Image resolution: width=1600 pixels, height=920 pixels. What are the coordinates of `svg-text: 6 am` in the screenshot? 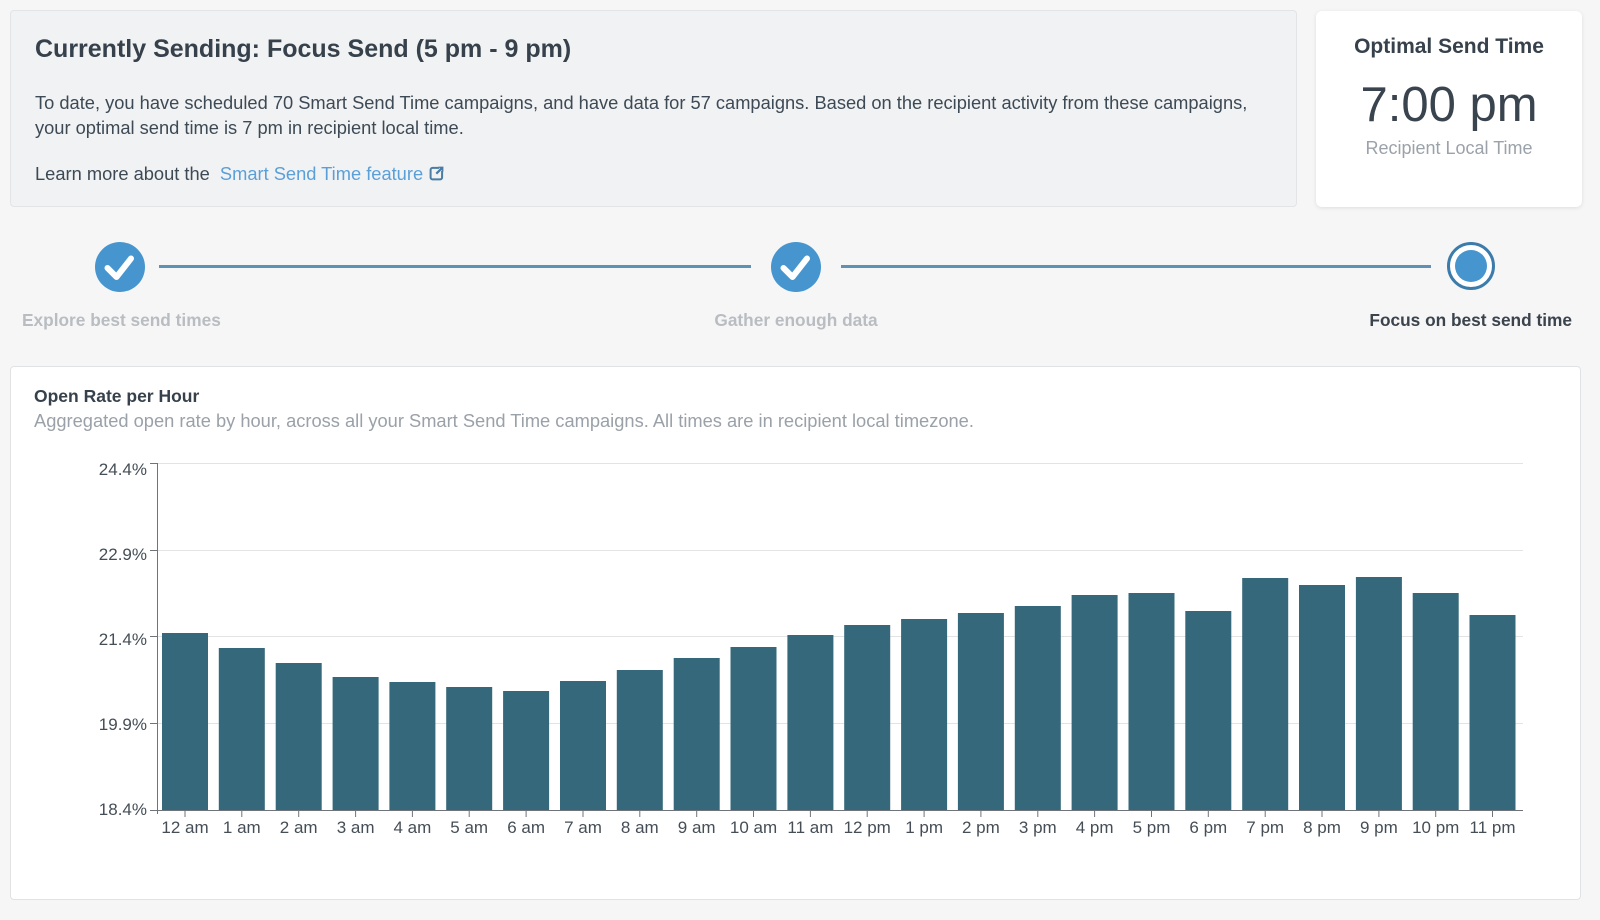 It's located at (526, 827).